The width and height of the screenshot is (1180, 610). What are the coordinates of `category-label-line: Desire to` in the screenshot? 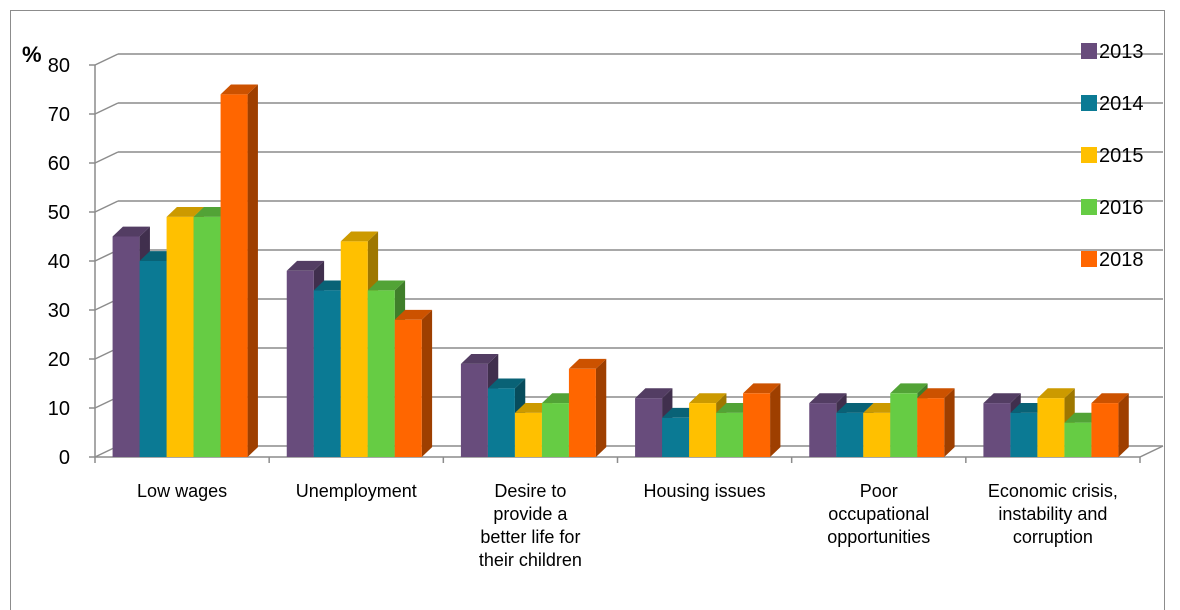 It's located at (530, 491).